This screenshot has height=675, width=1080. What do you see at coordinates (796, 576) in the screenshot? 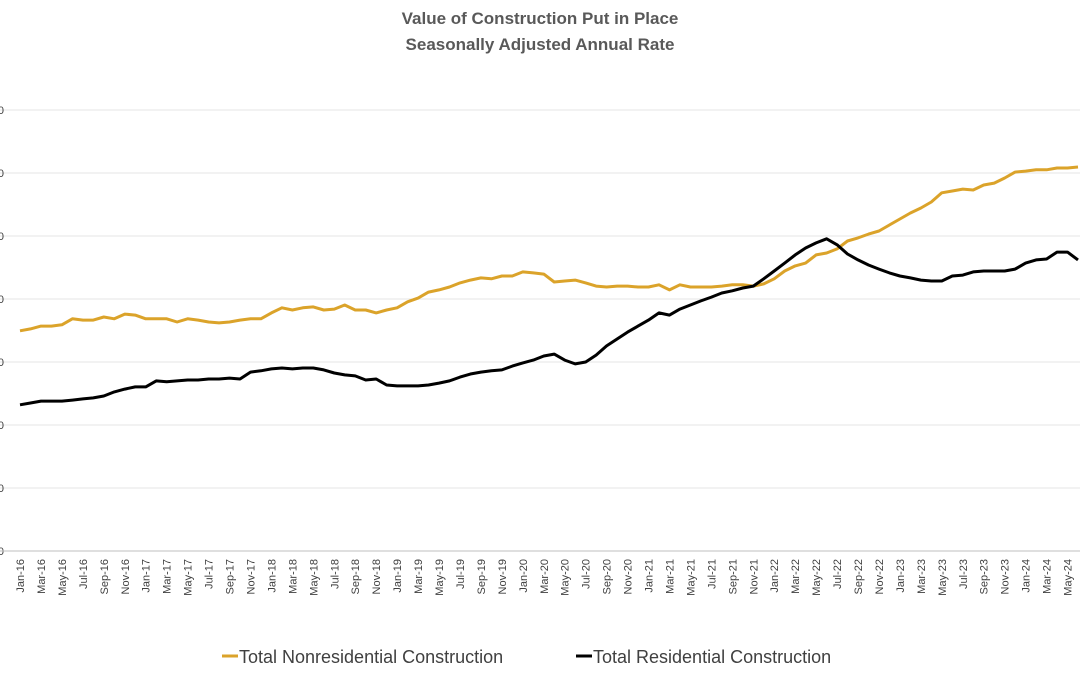
I see `x-tick-label: Mar-22` at bounding box center [796, 576].